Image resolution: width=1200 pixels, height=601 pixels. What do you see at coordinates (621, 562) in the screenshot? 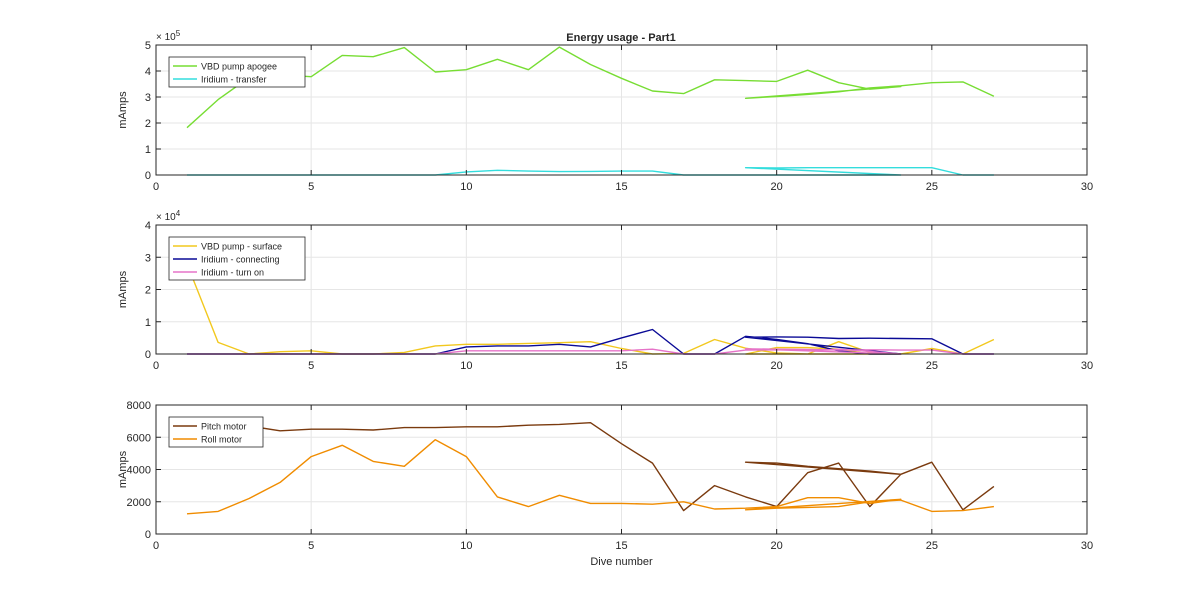
I see `x-axis-label: Dive number` at bounding box center [621, 562].